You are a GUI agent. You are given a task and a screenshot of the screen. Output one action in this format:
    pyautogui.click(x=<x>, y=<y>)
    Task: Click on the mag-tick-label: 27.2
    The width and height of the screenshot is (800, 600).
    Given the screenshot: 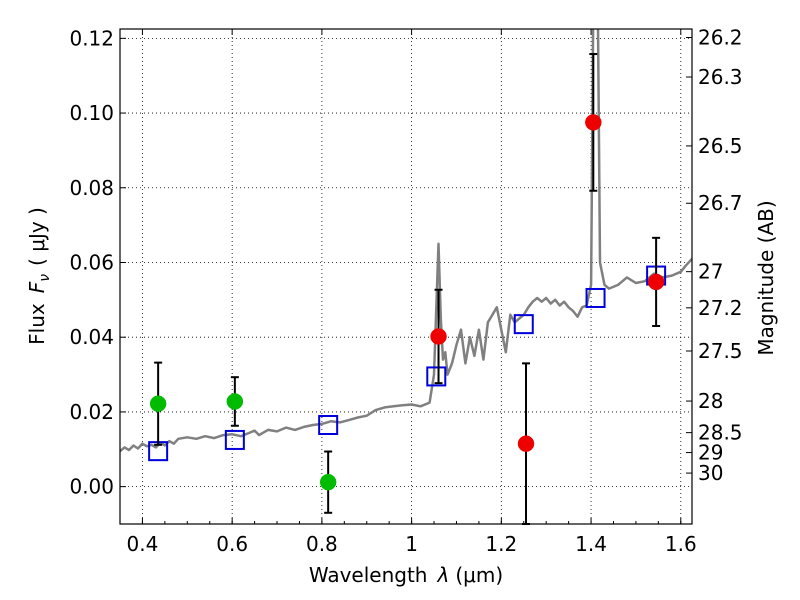 What is the action you would take?
    pyautogui.click(x=720, y=308)
    